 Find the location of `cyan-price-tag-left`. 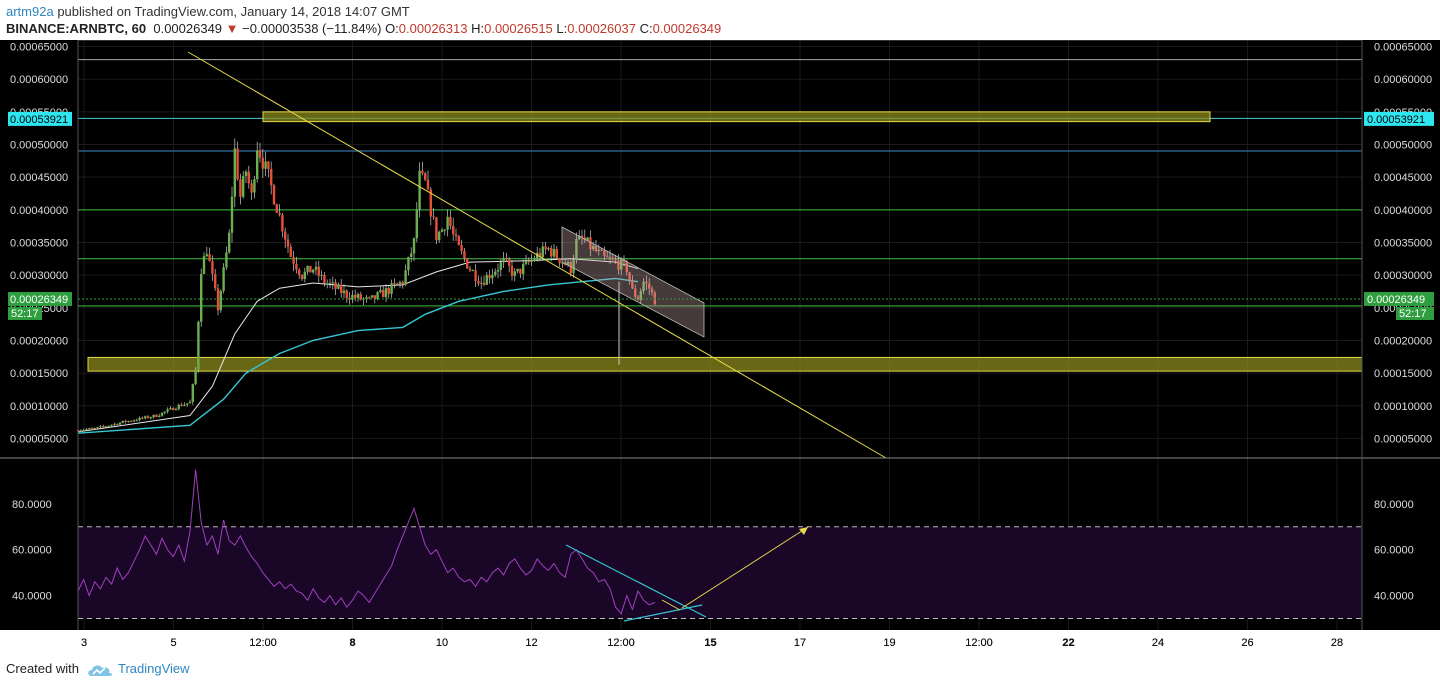

cyan-price-tag-left is located at coordinates (40, 118).